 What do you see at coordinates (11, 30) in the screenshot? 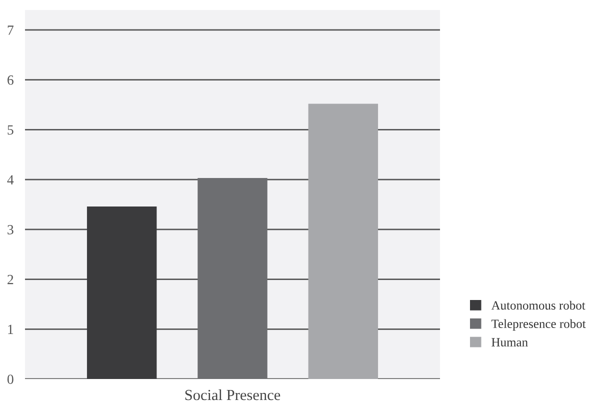
I see `y-tick-label: 7` at bounding box center [11, 30].